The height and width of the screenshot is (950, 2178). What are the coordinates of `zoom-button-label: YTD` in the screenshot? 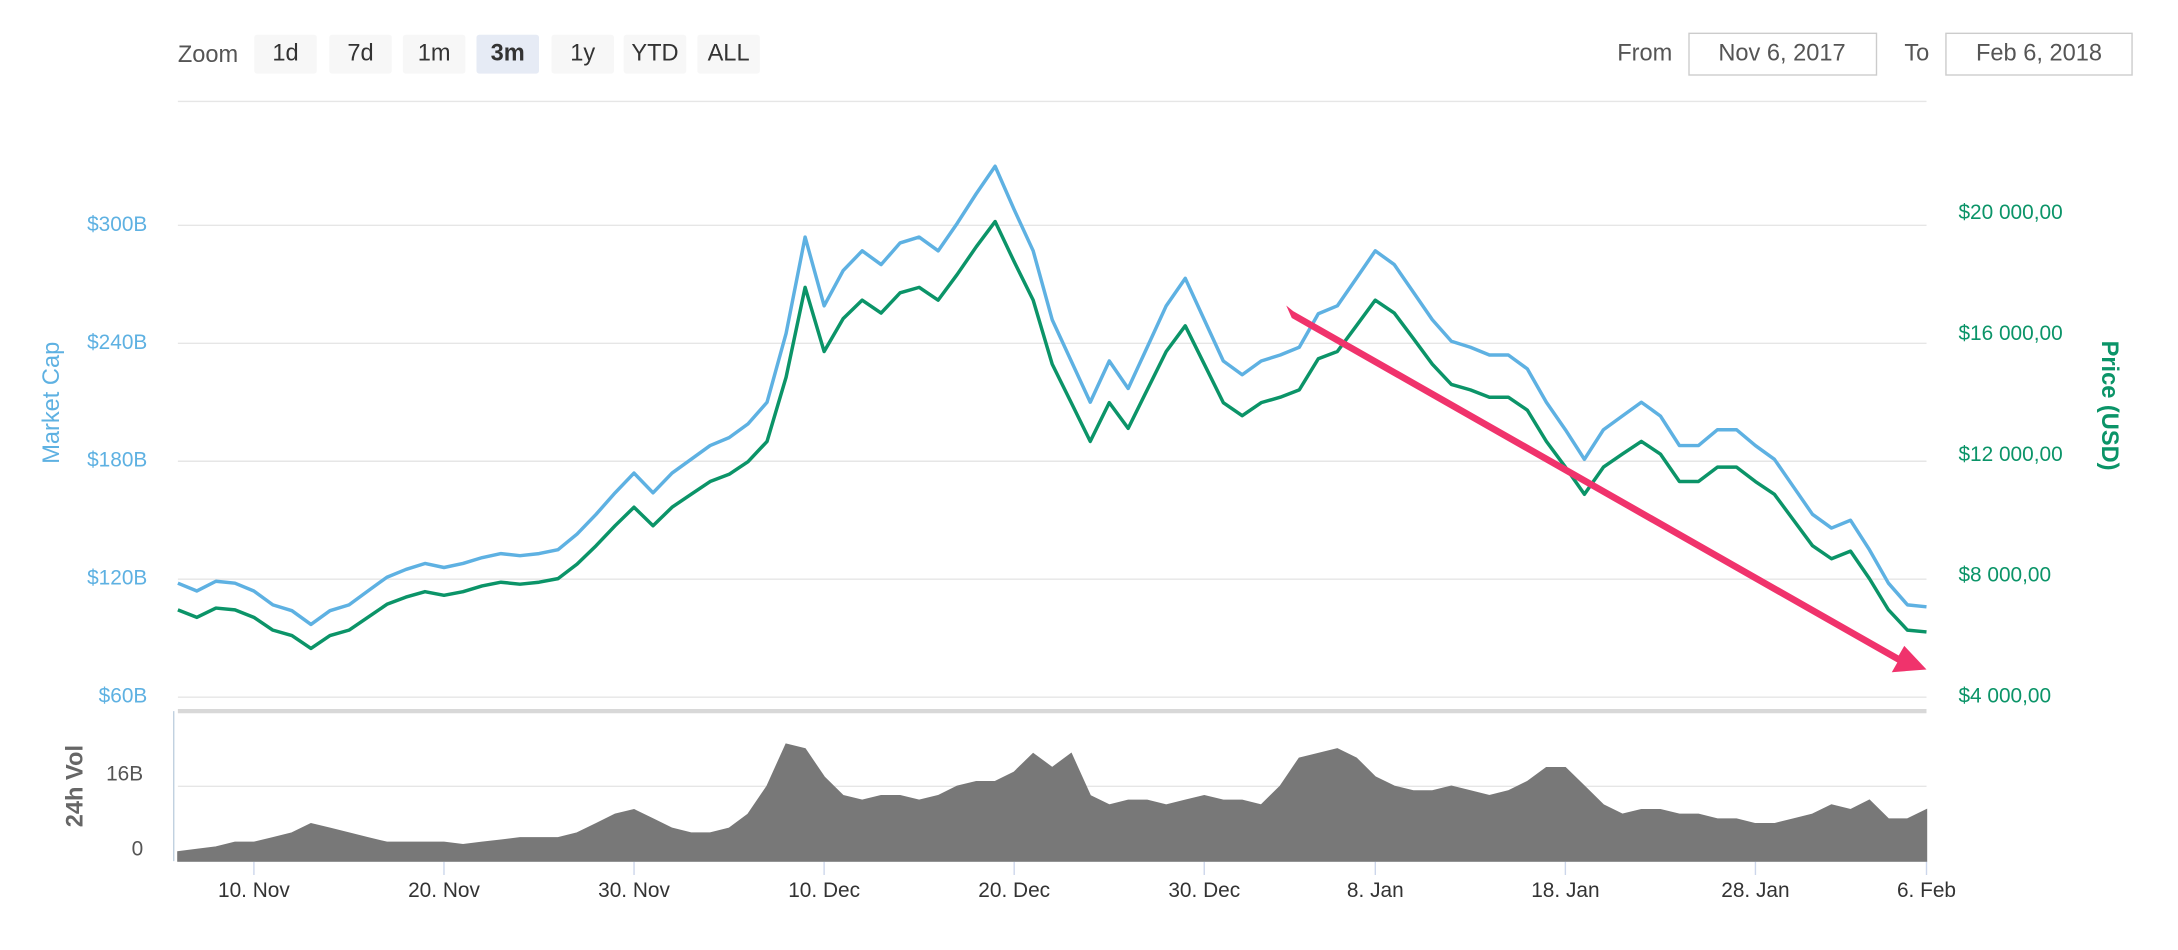 It's located at (654, 53).